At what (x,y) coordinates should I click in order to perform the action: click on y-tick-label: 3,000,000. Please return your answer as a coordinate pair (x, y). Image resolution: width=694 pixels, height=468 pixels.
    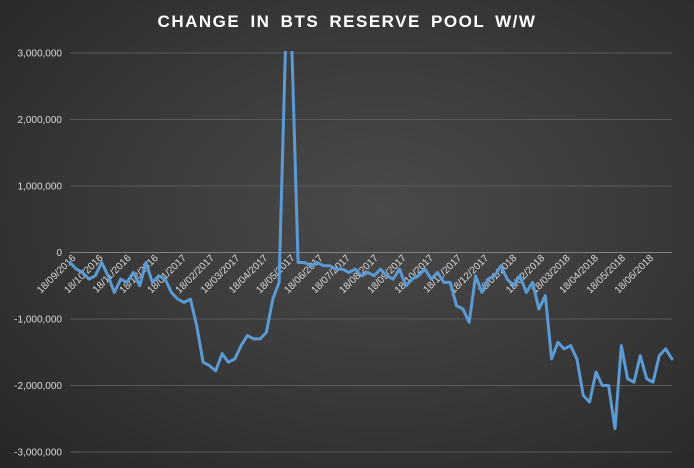
    Looking at the image, I should click on (40, 54).